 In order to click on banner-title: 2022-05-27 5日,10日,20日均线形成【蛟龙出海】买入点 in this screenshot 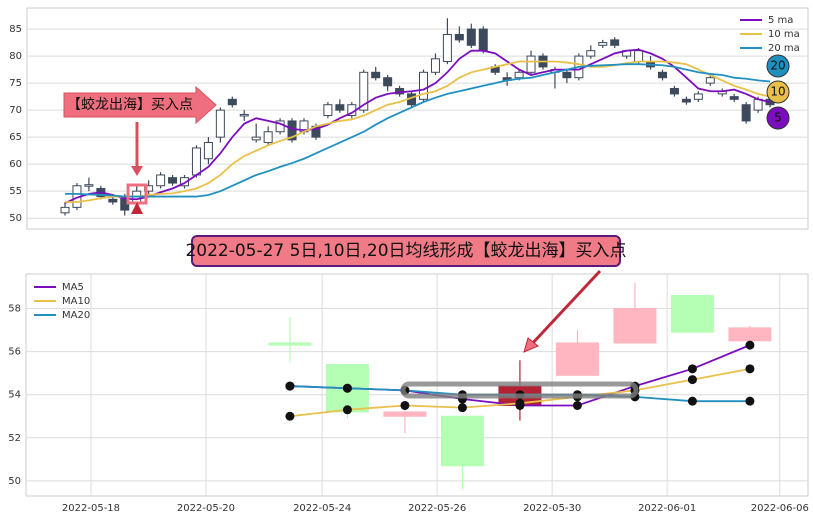, I will do `click(405, 251)`.